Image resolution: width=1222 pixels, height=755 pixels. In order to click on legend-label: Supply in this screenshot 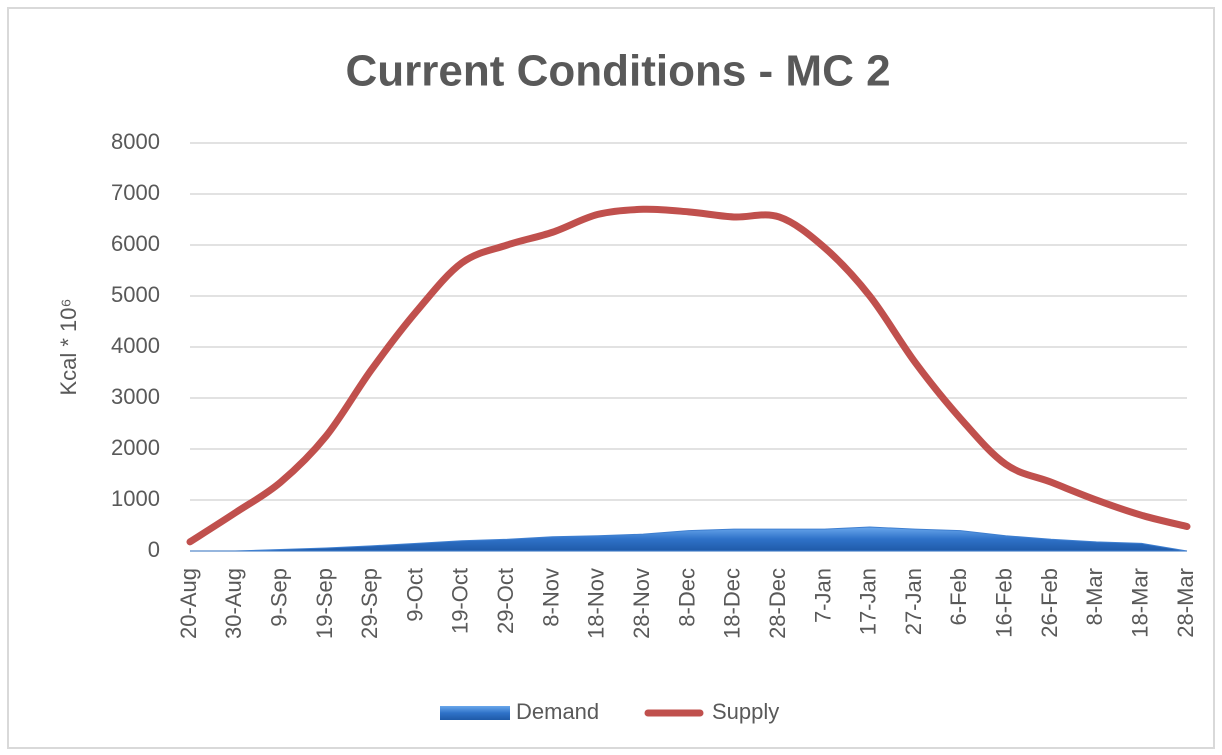, I will do `click(745, 711)`.